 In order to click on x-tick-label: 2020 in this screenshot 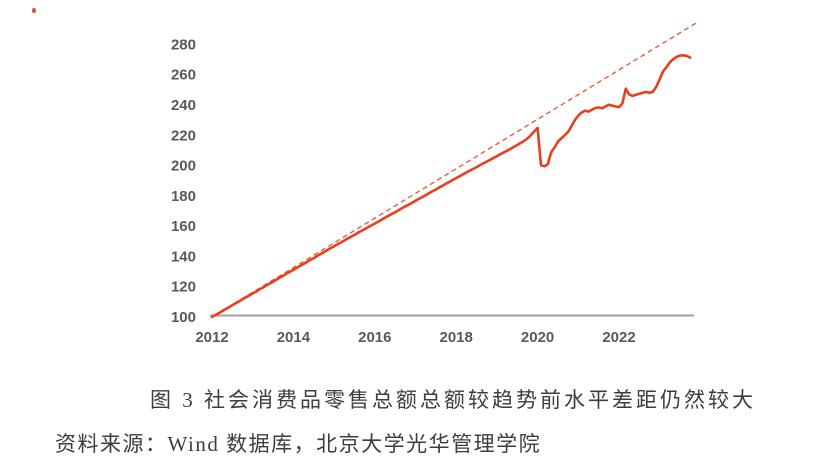, I will do `click(537, 337)`.